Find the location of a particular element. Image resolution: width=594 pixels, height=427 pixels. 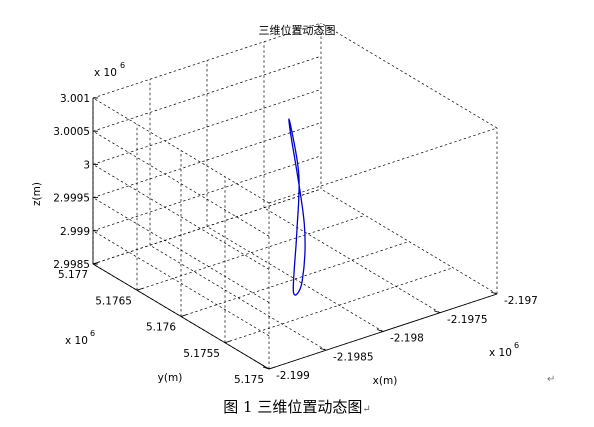

y-exponent-label: x 10 6 is located at coordinates (80, 338).